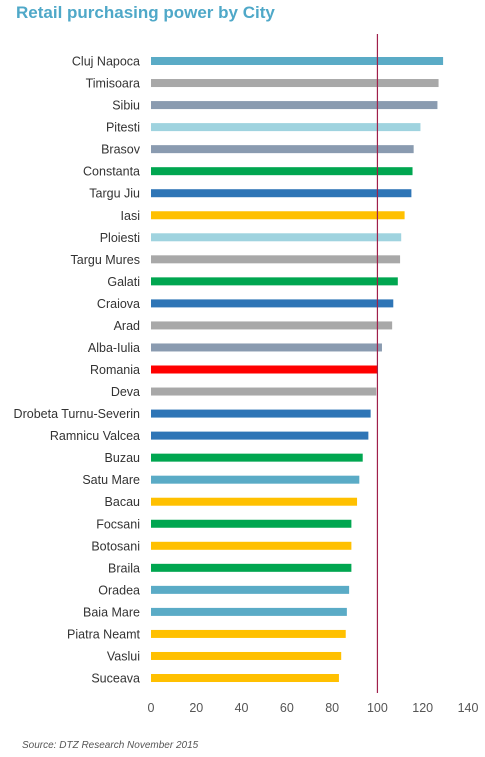 The height and width of the screenshot is (757, 485). What do you see at coordinates (250, 589) in the screenshot?
I see `bar-oradea` at bounding box center [250, 589].